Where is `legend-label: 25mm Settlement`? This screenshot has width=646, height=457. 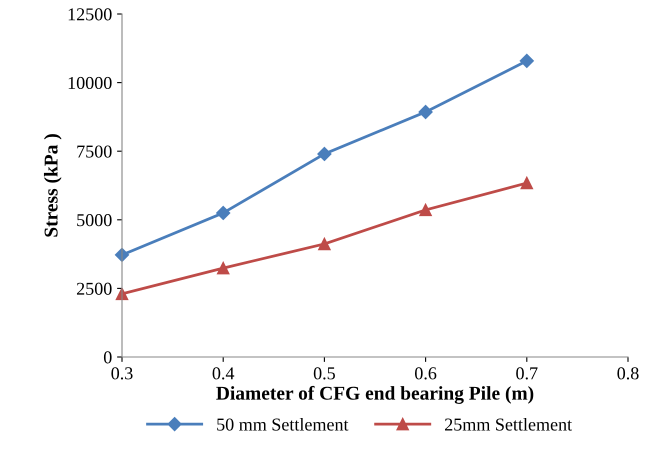
legend-label: 25mm Settlement is located at coordinates (508, 424).